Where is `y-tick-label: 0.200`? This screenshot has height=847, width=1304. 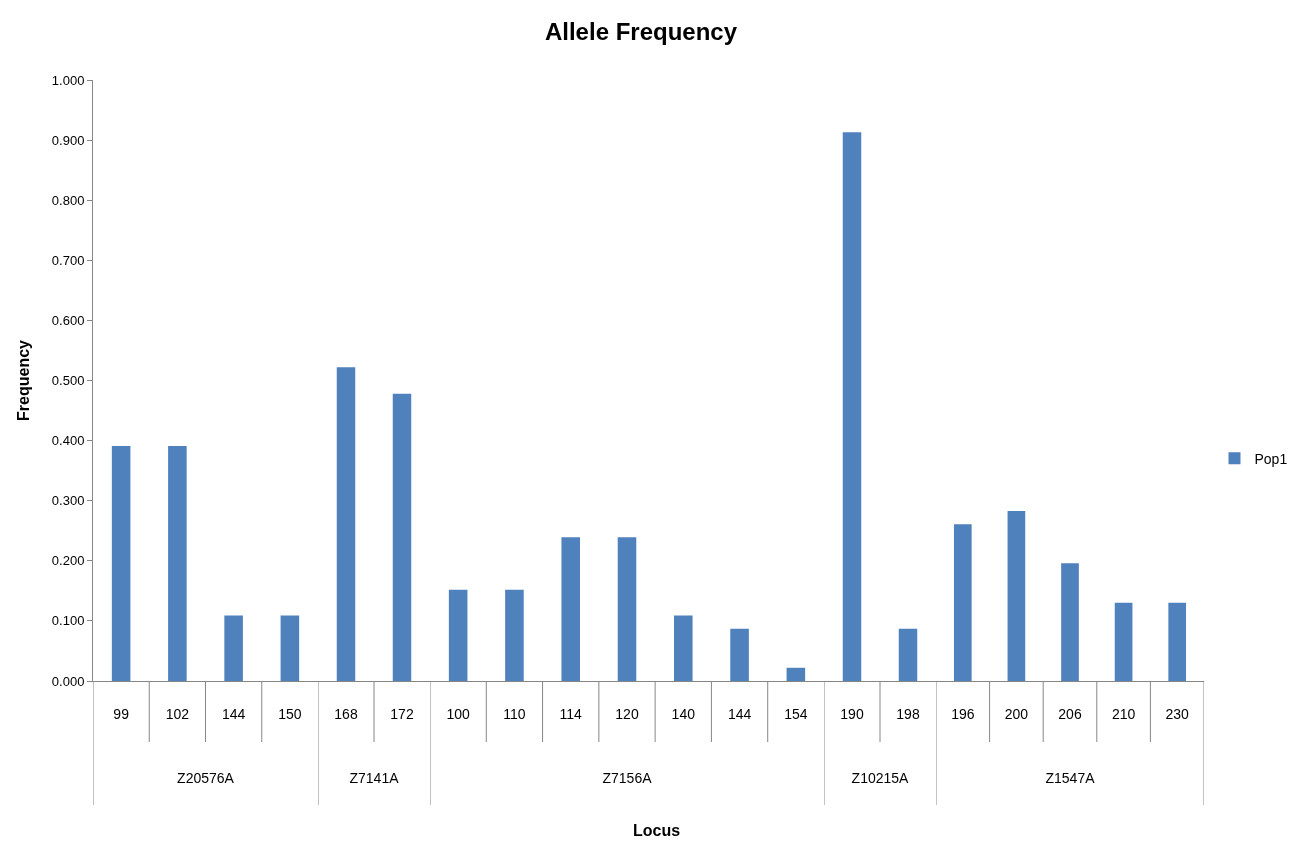
y-tick-label: 0.200 is located at coordinates (68, 561).